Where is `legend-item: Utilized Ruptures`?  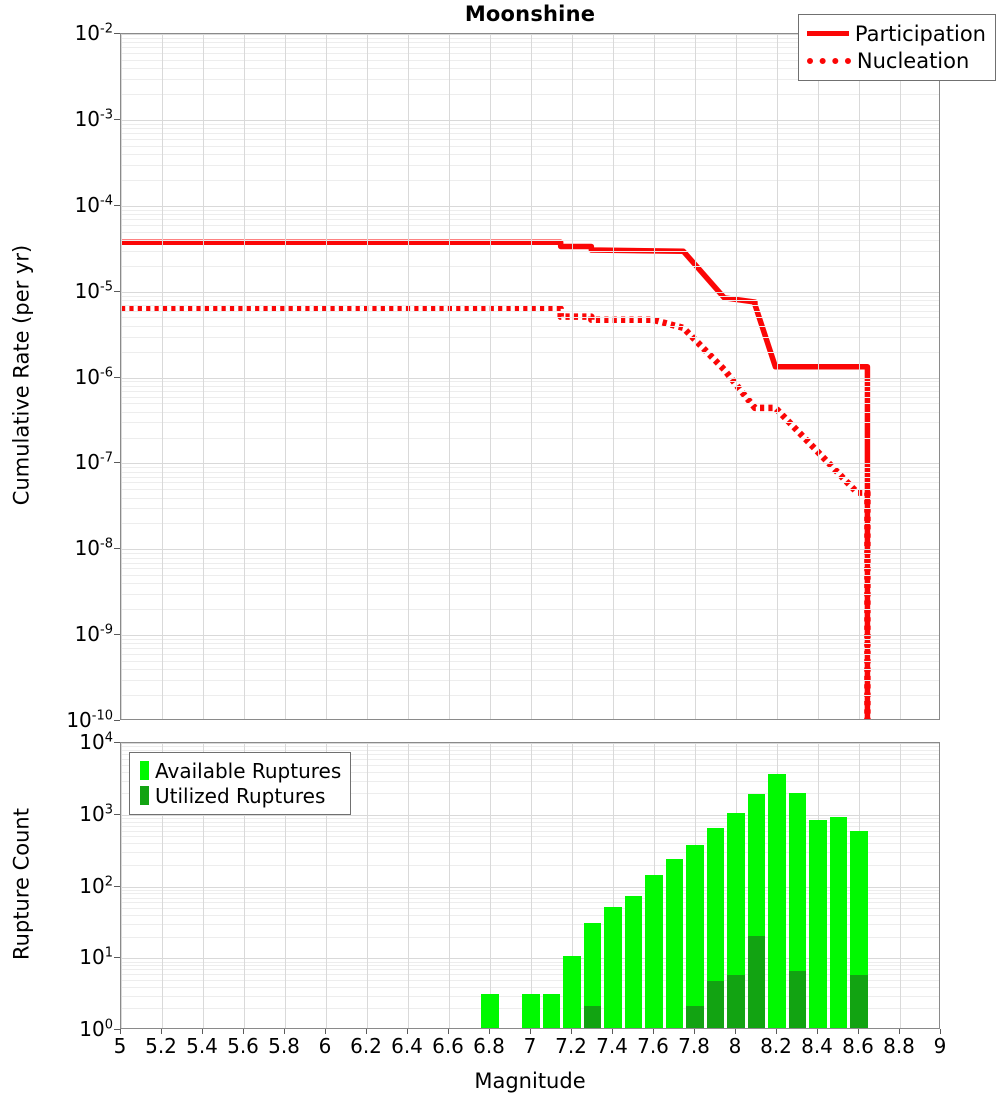
legend-item: Utilized Ruptures is located at coordinates (239, 795).